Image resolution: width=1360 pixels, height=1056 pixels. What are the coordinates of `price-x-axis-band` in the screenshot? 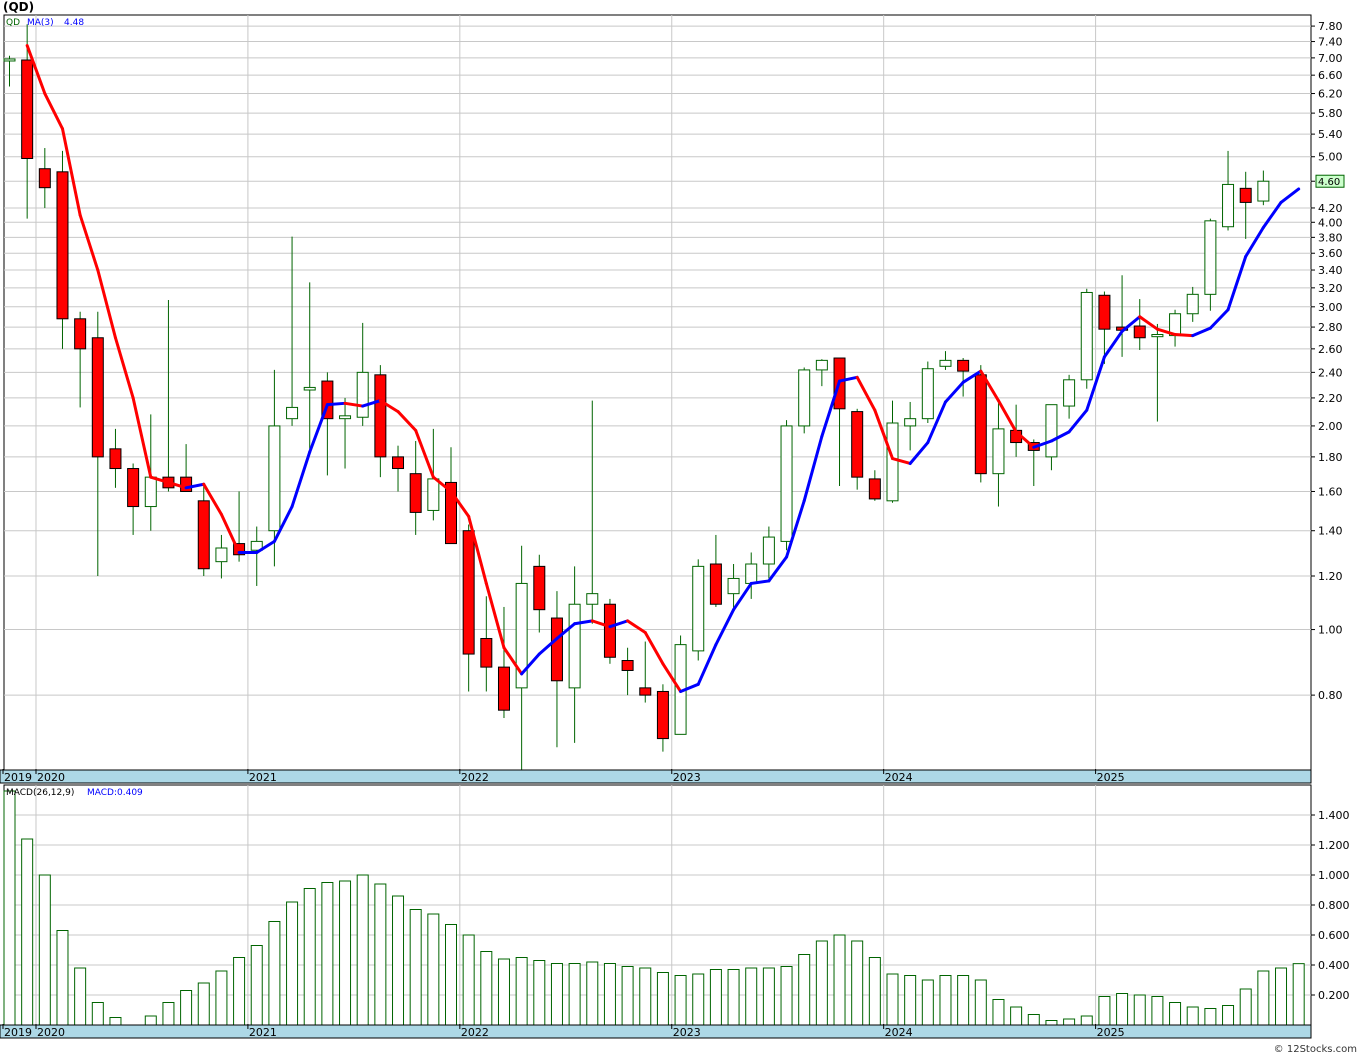 It's located at (656, 776).